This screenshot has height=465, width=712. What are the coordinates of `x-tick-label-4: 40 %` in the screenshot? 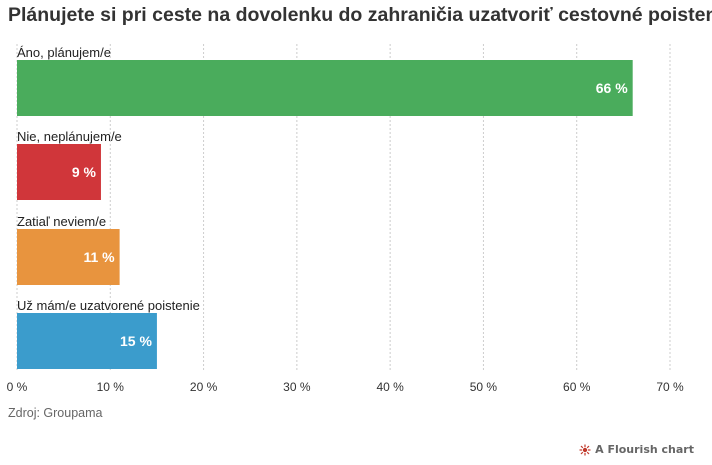 It's located at (390, 387).